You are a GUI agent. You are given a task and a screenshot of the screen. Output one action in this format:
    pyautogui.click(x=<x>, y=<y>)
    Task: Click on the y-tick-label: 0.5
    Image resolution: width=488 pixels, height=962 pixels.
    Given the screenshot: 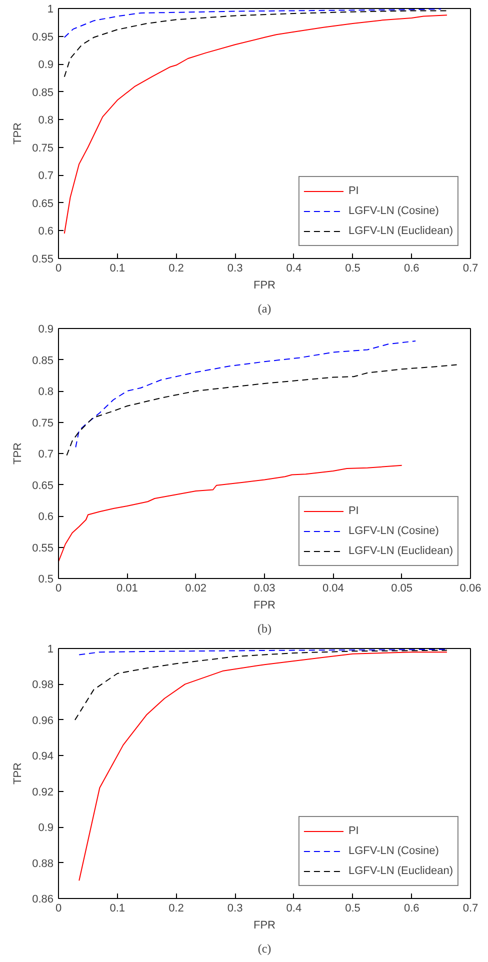 What is the action you would take?
    pyautogui.click(x=46, y=580)
    